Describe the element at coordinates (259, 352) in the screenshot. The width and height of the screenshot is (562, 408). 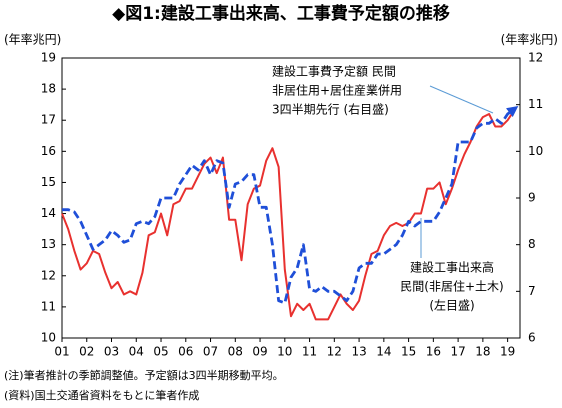
I see `x-tick-label: 09` at that location.